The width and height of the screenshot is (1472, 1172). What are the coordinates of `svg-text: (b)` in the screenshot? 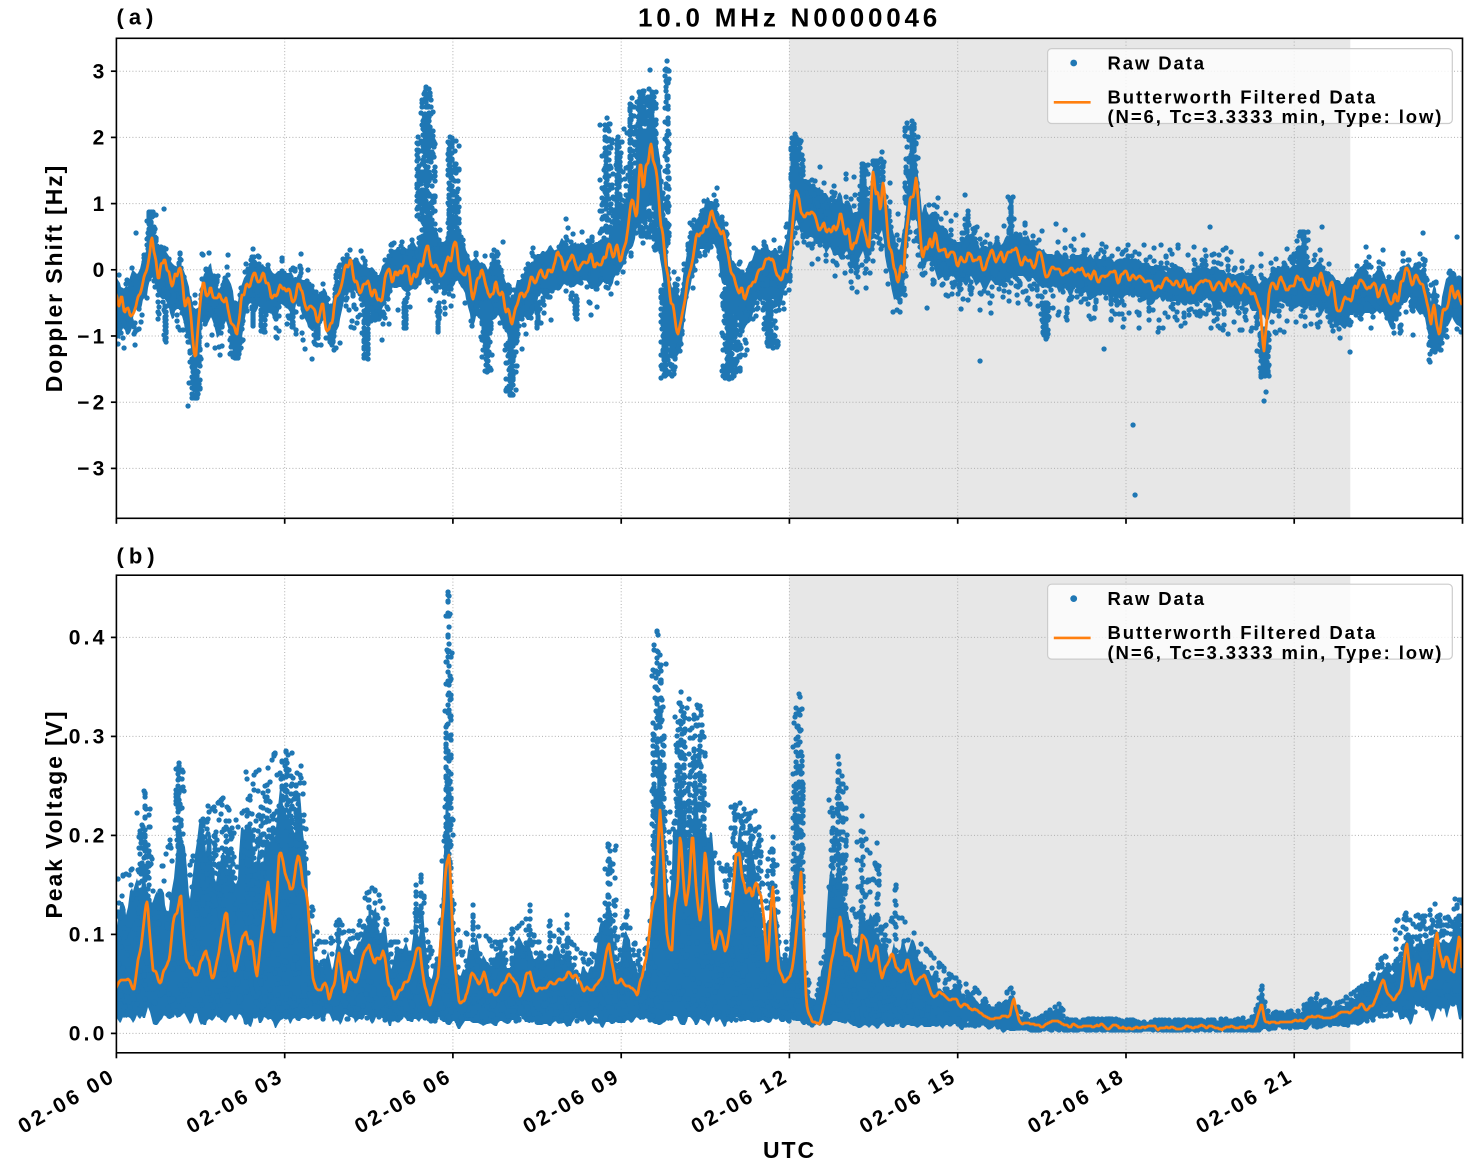 It's located at (138, 556).